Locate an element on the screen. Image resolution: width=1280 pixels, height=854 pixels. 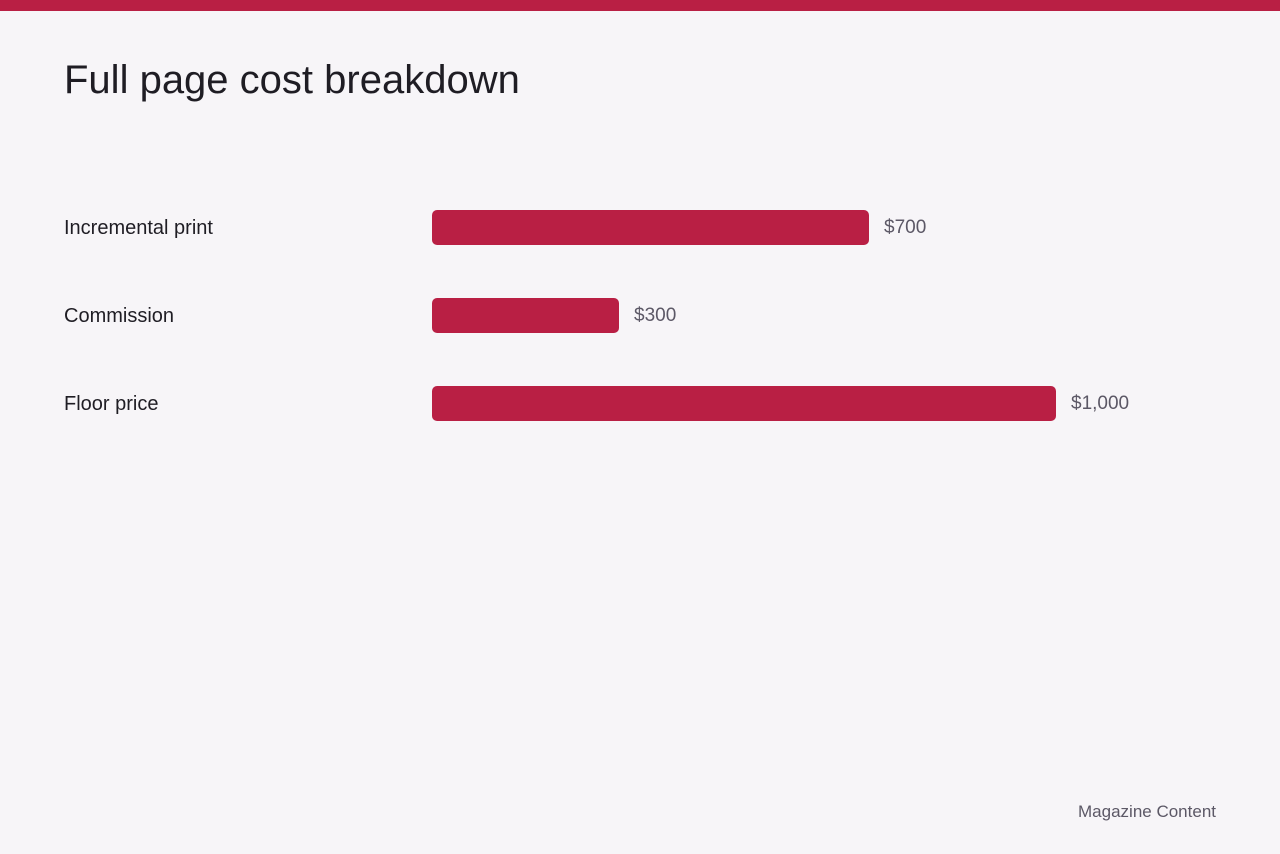
chart-title: Full page cost breakdown is located at coordinates (292, 80).